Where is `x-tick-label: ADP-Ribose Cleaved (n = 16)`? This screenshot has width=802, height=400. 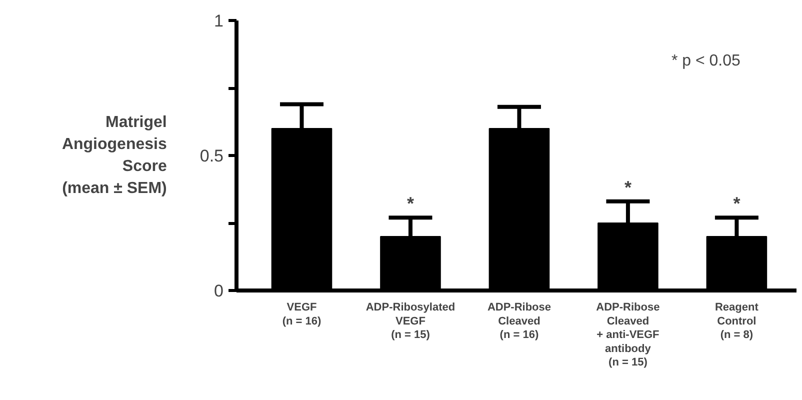
x-tick-label: ADP-Ribose Cleaved (n = 16) is located at coordinates (519, 322).